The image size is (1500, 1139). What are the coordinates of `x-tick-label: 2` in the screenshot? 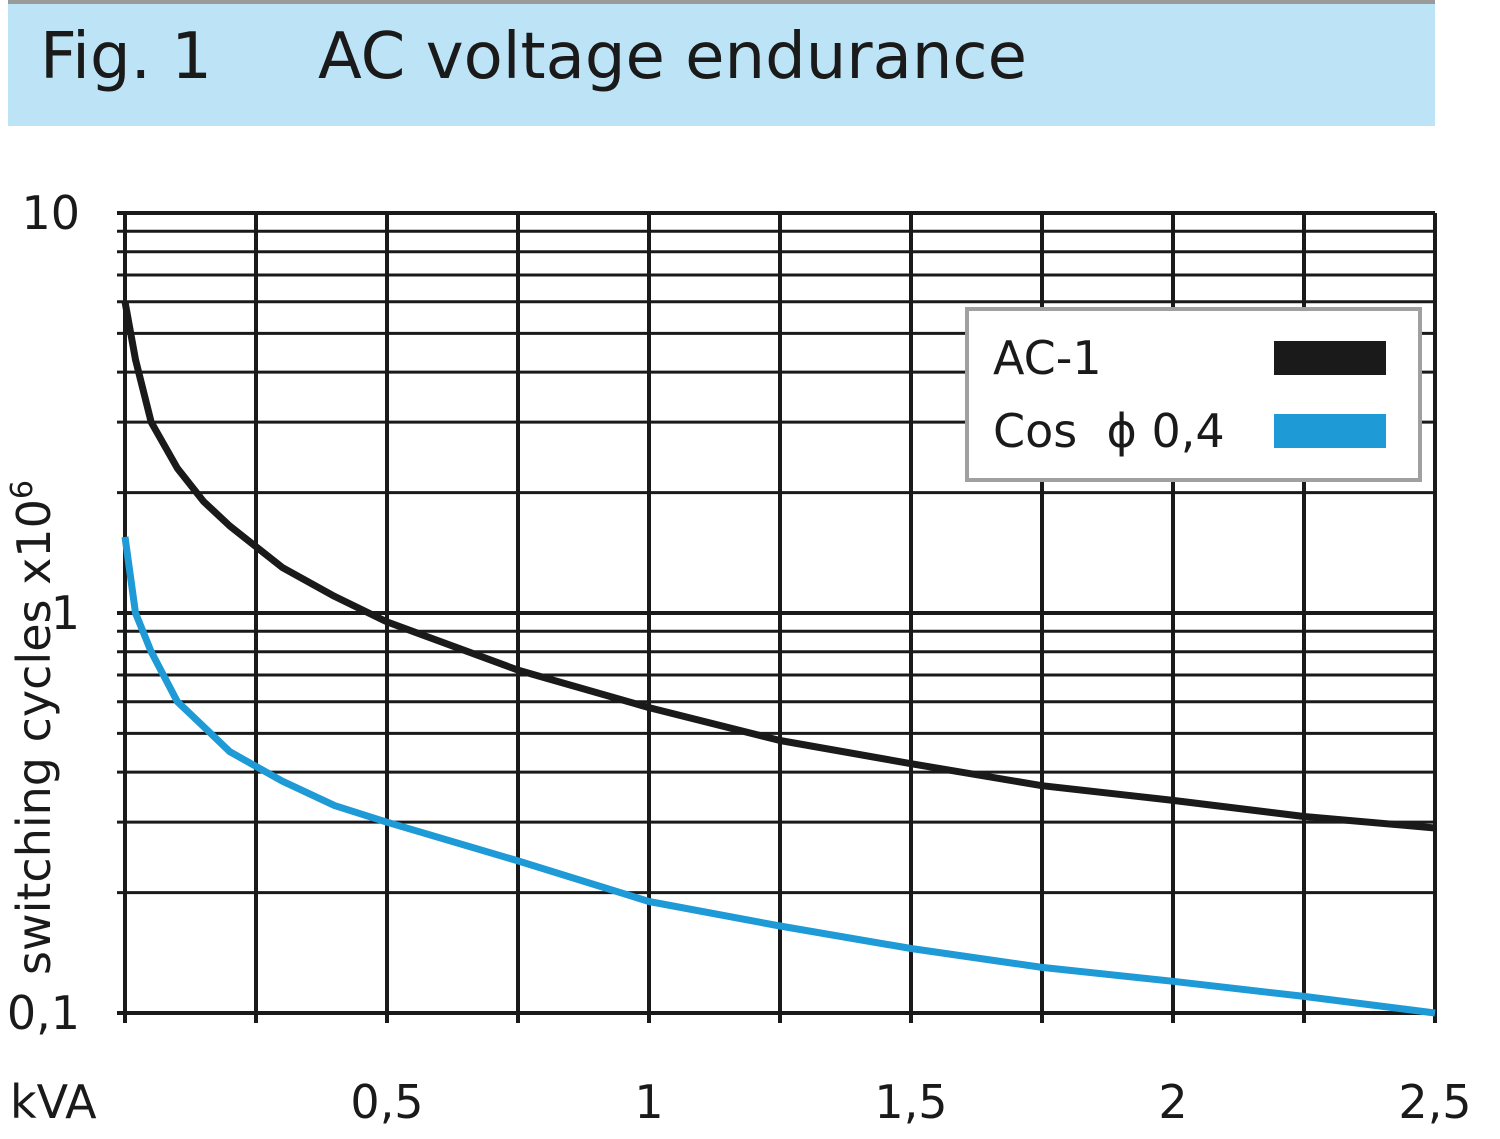 It's located at (1172, 1102).